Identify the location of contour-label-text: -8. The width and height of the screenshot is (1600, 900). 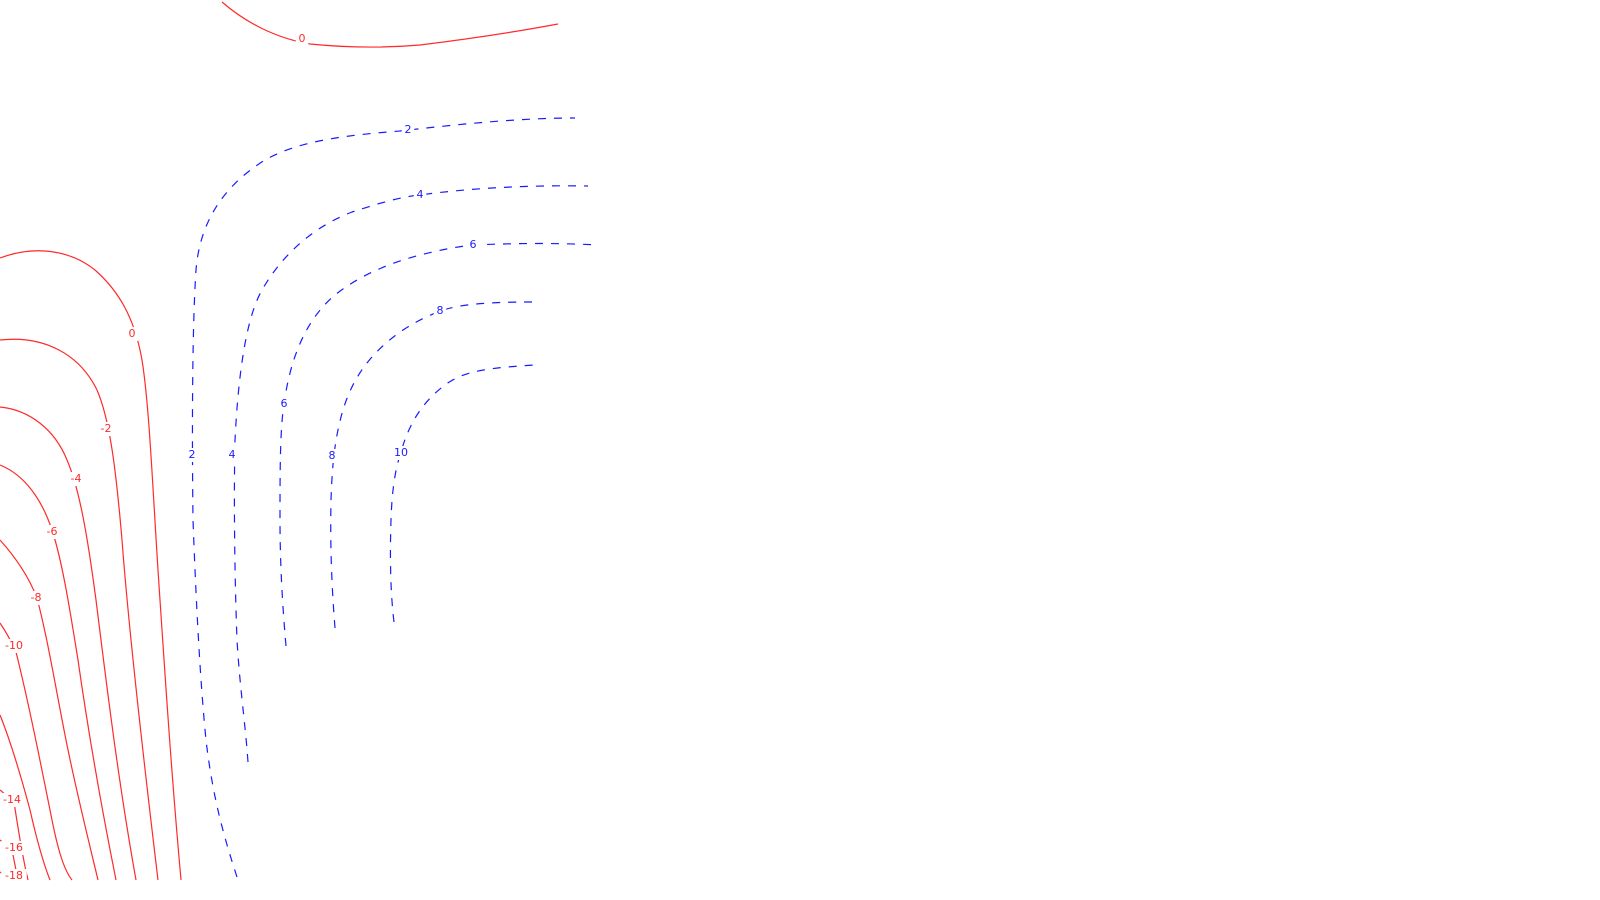
(36, 597).